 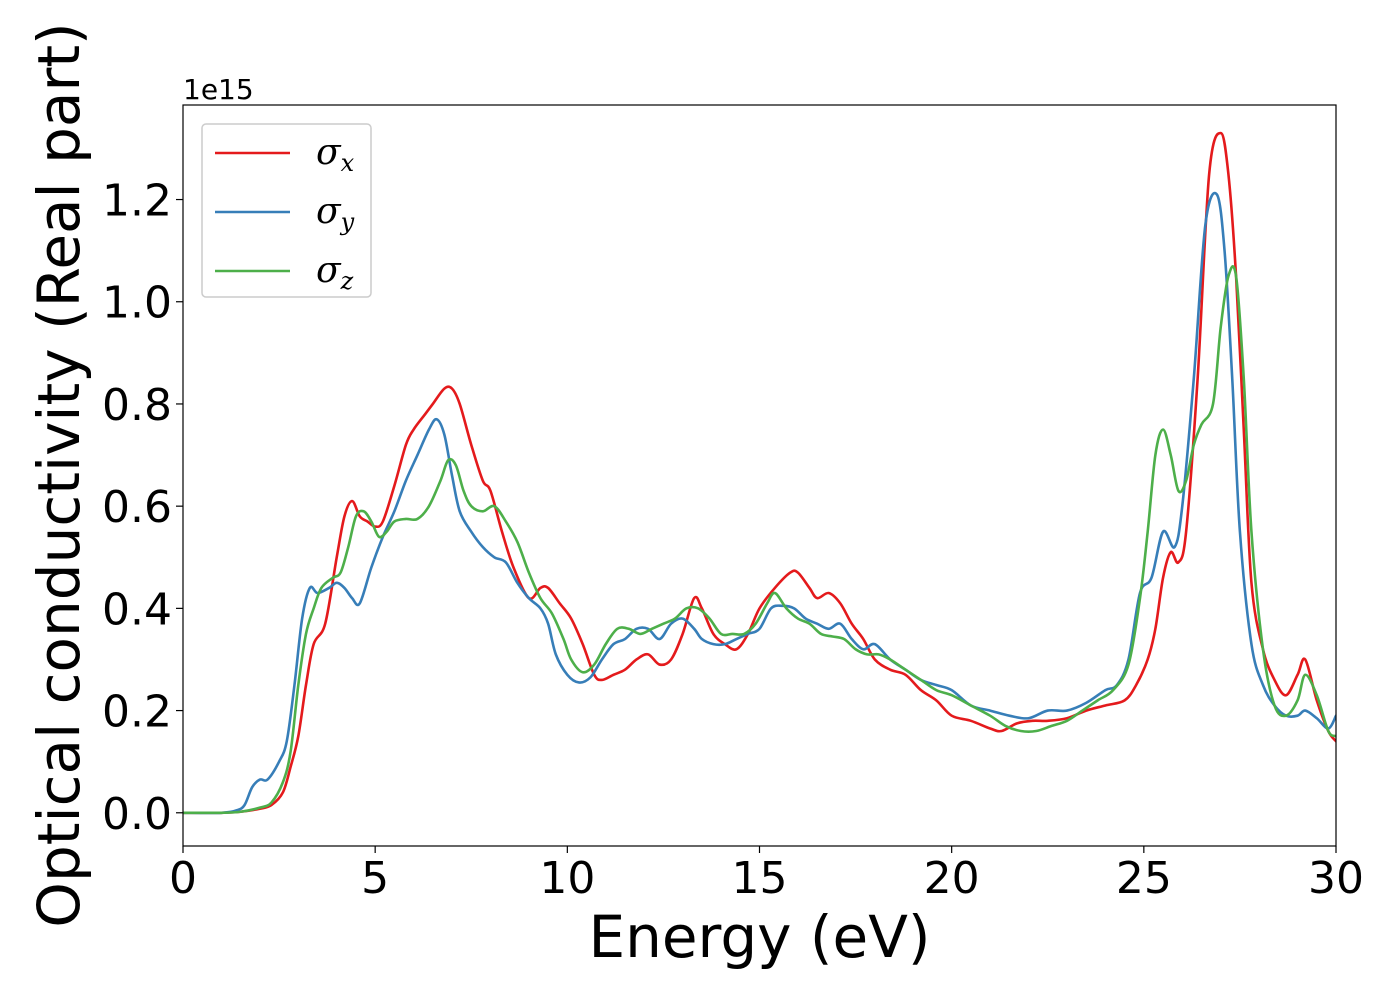 What do you see at coordinates (335, 272) in the screenshot?
I see `legend-label-sigma-z: σz` at bounding box center [335, 272].